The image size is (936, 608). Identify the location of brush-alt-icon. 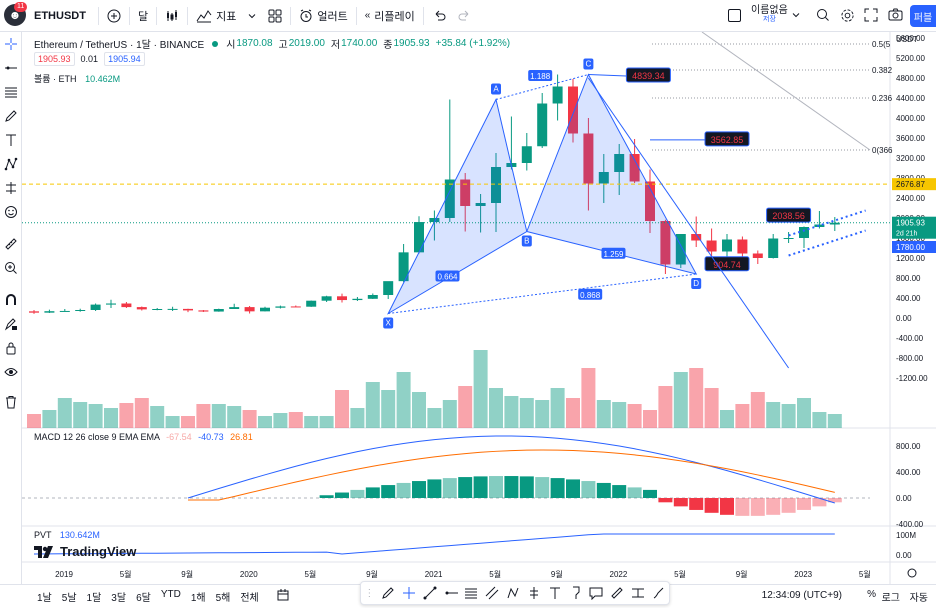
(659, 593).